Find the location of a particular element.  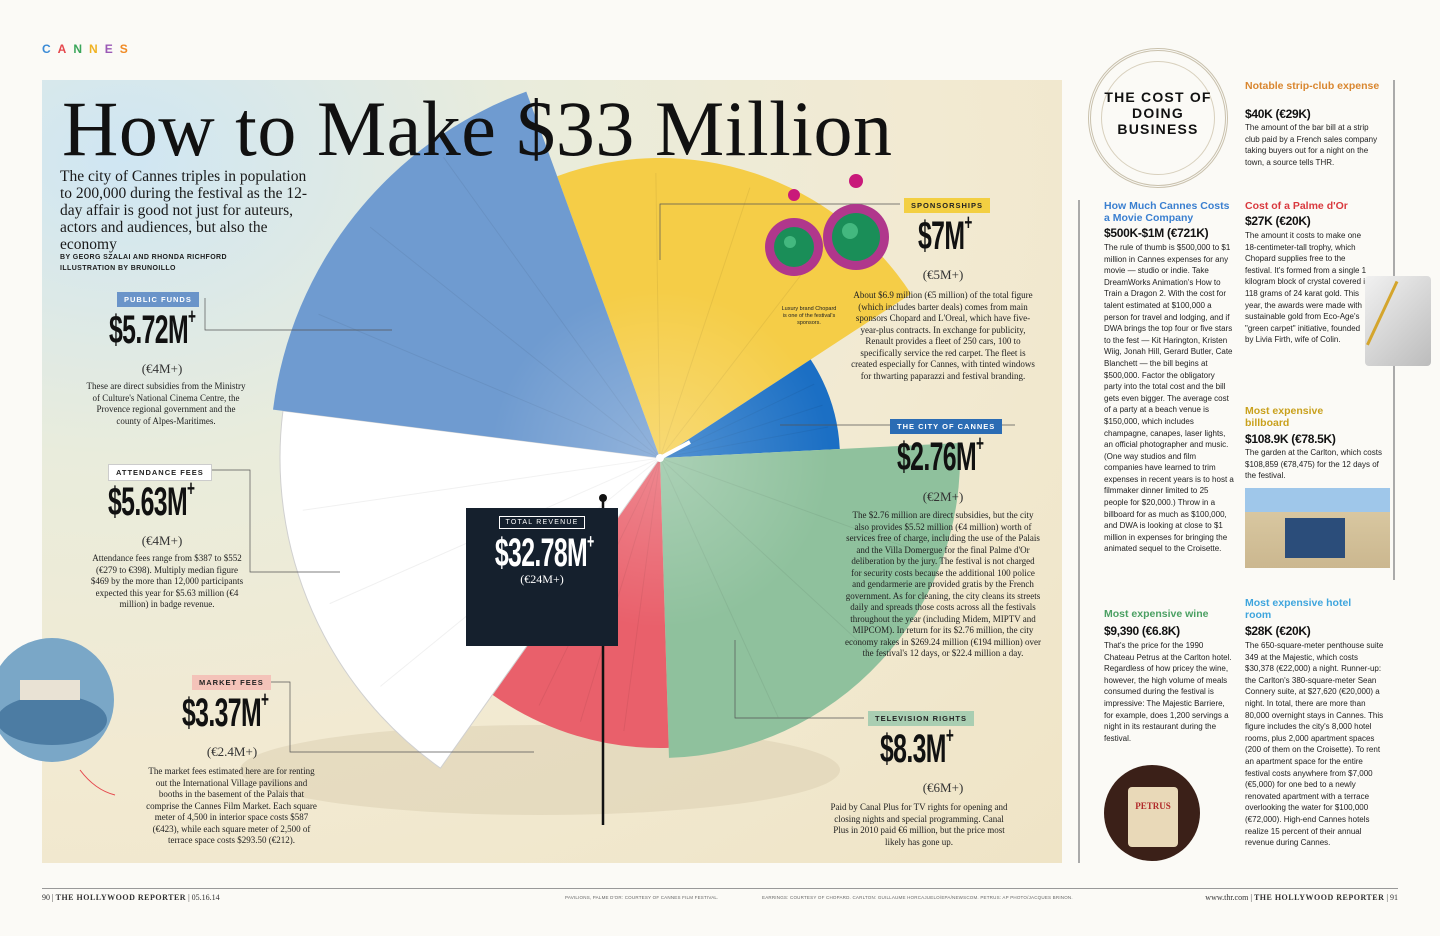

wine-label: PETRUS is located at coordinates (1153, 817).